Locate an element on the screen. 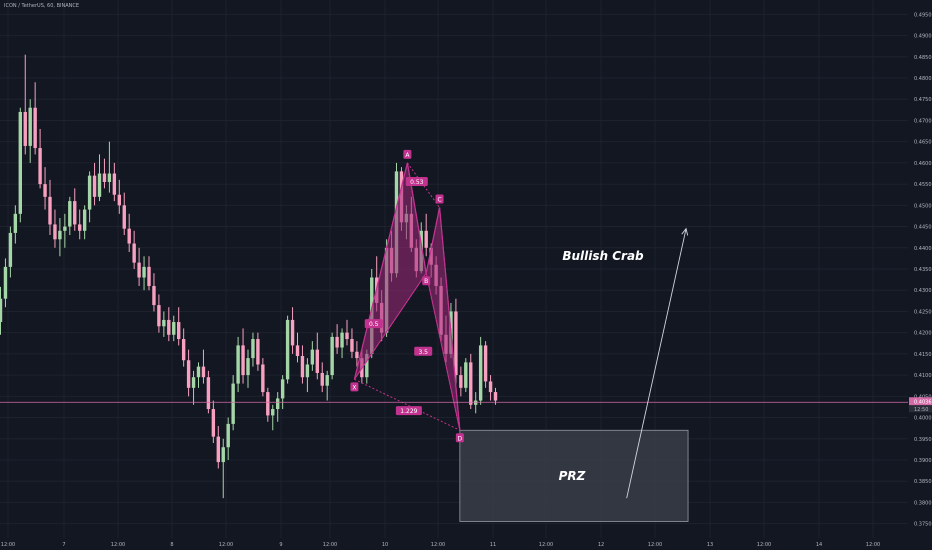 Image resolution: width=932 pixels, height=550 pixels. pattern-ratio-label: 1.229 is located at coordinates (408, 411).